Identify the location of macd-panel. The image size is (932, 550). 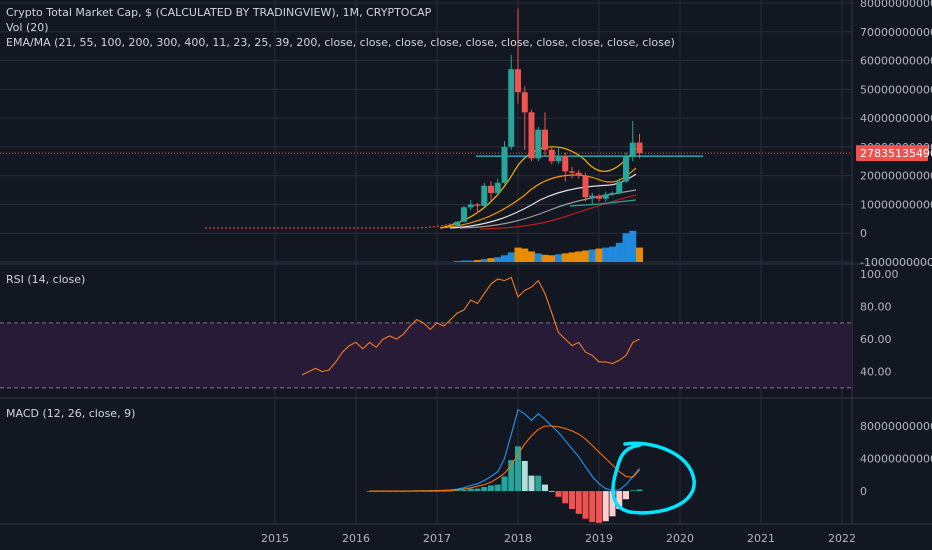
(531, 465).